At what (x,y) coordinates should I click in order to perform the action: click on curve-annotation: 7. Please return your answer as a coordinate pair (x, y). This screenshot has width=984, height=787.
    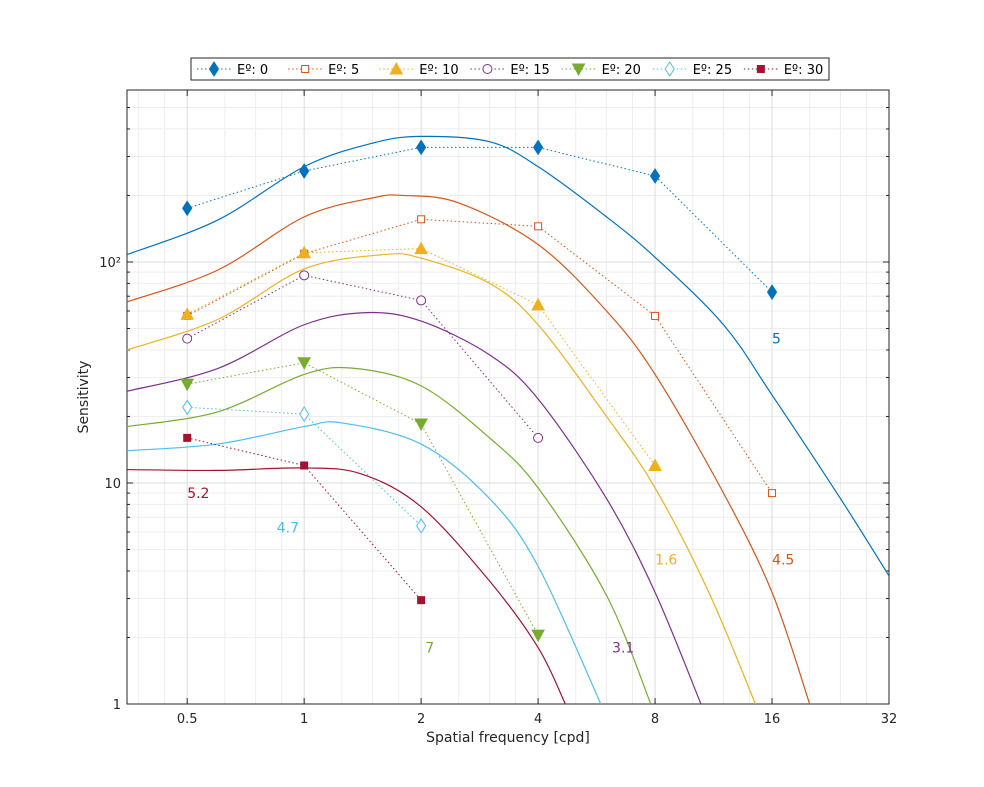
    Looking at the image, I should click on (429, 649).